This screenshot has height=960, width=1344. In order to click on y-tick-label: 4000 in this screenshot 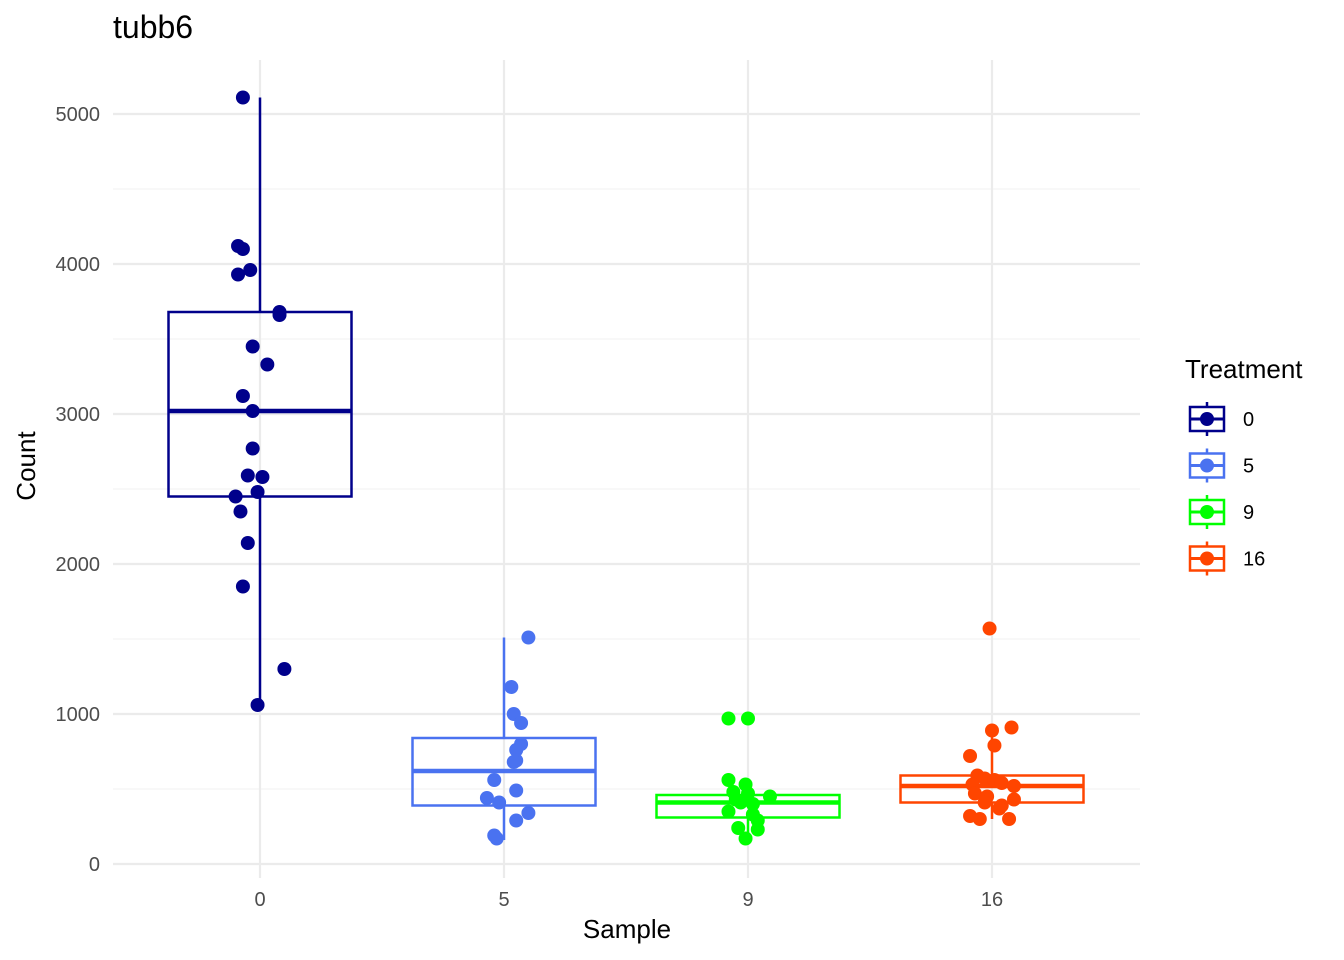, I will do `click(78, 265)`.